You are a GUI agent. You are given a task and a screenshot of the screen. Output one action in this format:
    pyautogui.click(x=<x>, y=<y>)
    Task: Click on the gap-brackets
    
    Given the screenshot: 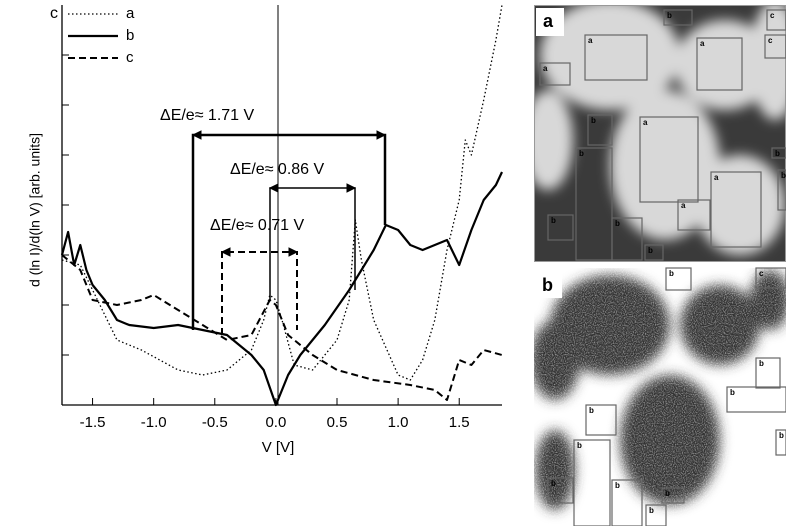 What is the action you would take?
    pyautogui.click(x=289, y=232)
    